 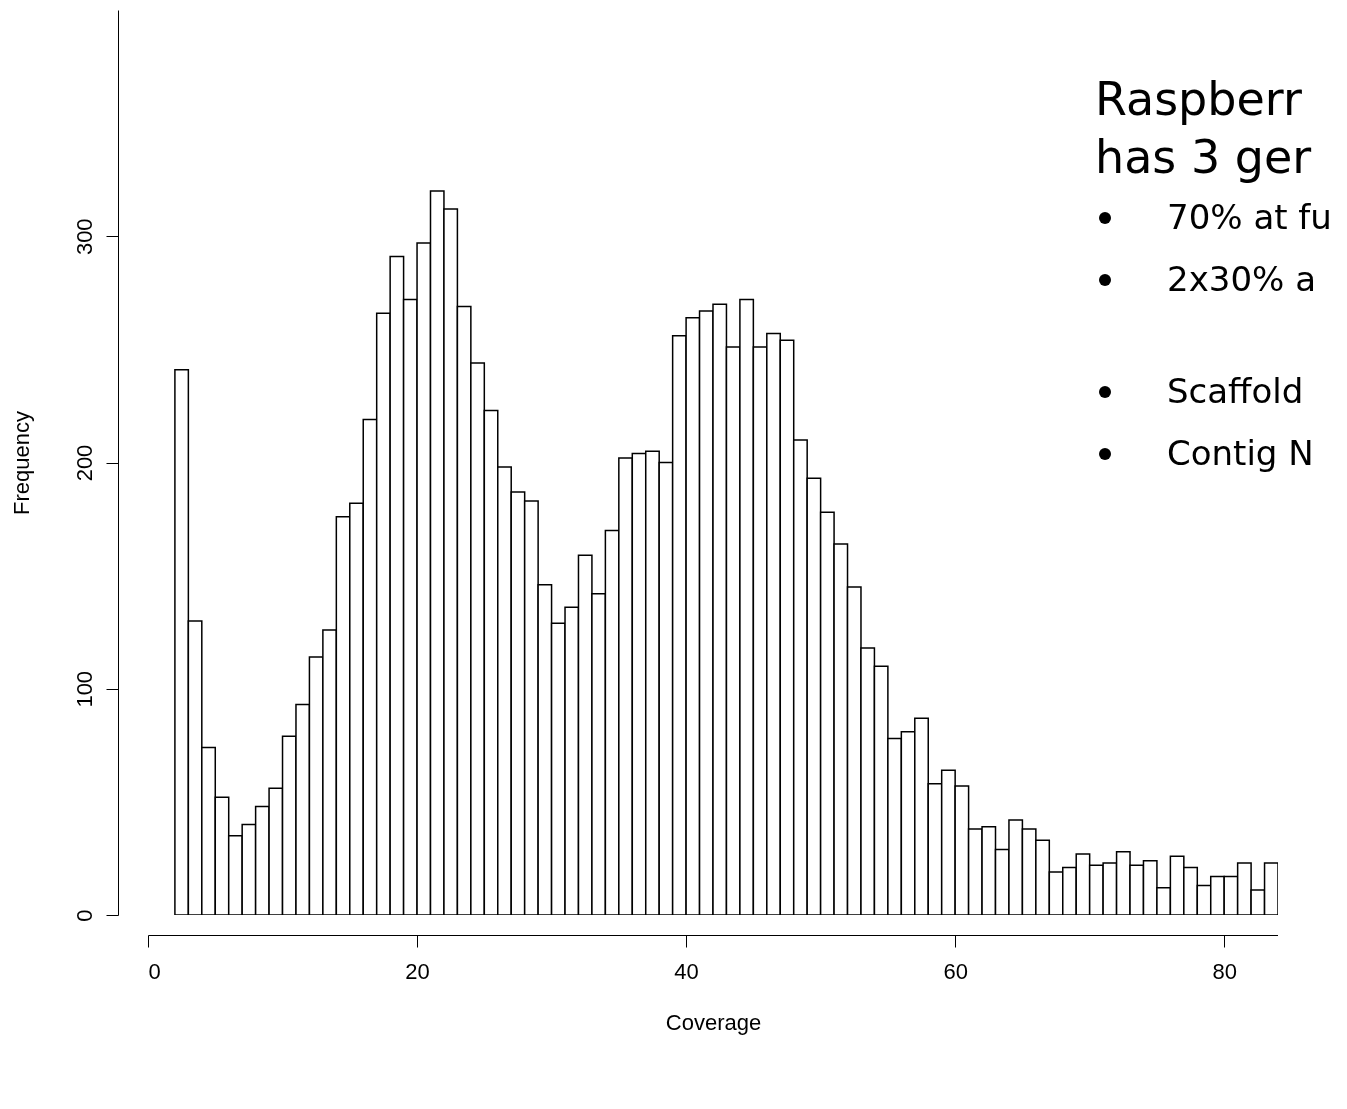 What do you see at coordinates (21, 463) in the screenshot?
I see `y-axis-title: Frequency` at bounding box center [21, 463].